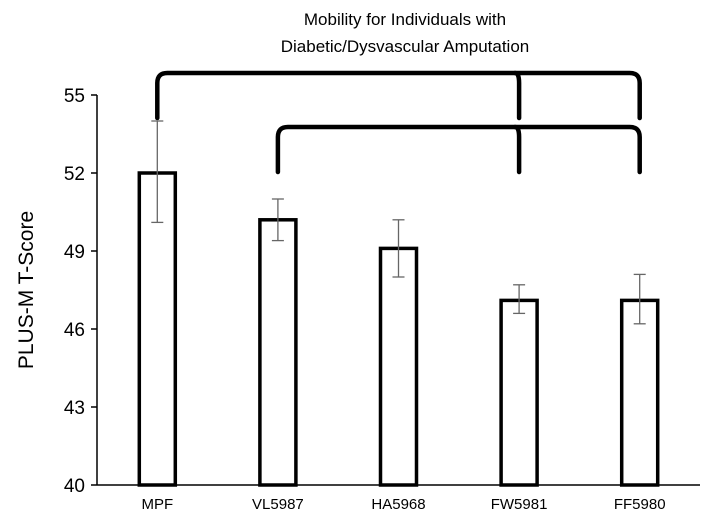  What do you see at coordinates (640, 504) in the screenshot?
I see `x-tick-label: FF5980` at bounding box center [640, 504].